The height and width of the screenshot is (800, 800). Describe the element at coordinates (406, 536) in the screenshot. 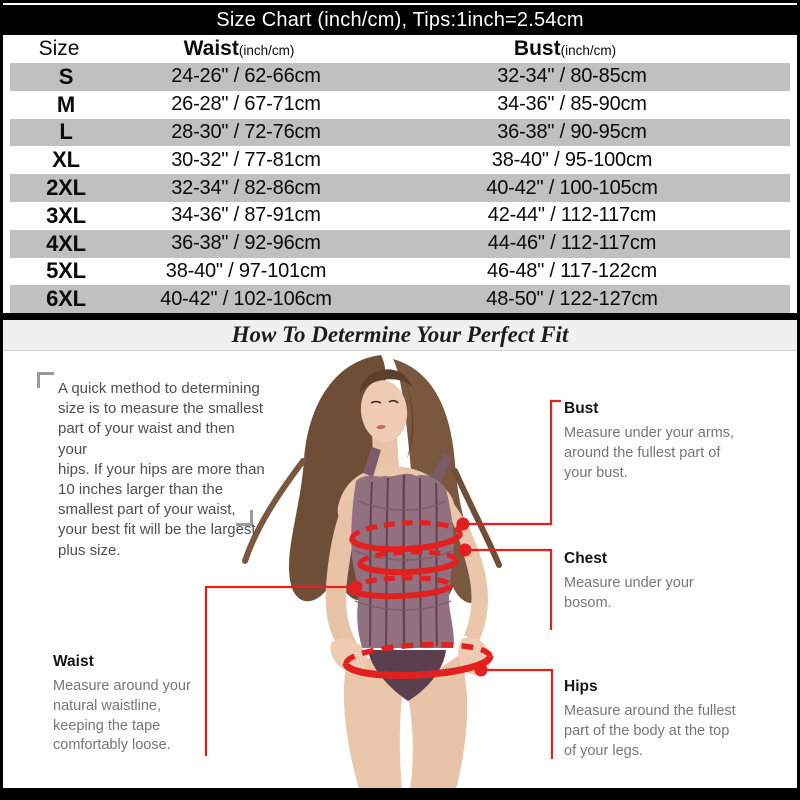

I see `bust-measure-ring` at that location.